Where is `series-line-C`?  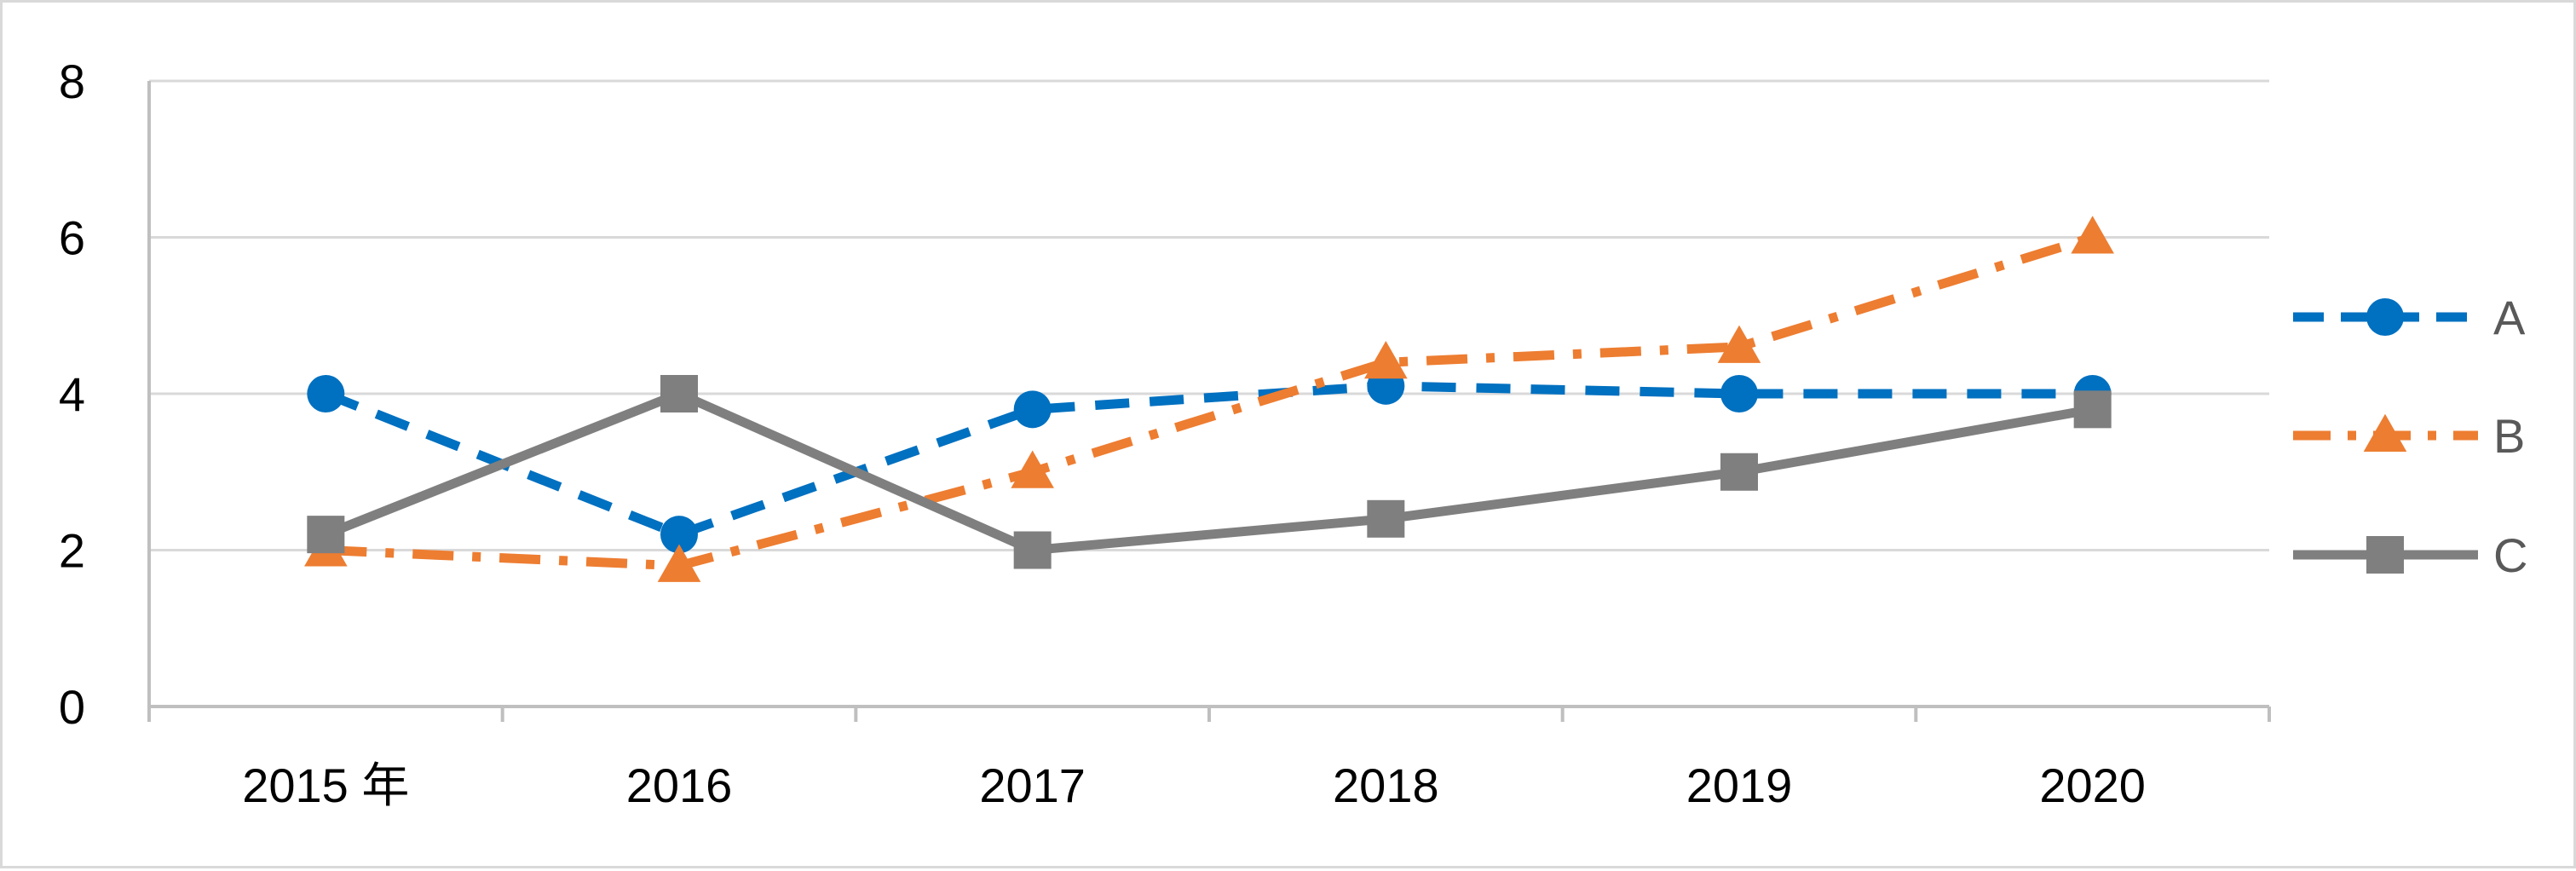
series-line-C is located at coordinates (1209, 472).